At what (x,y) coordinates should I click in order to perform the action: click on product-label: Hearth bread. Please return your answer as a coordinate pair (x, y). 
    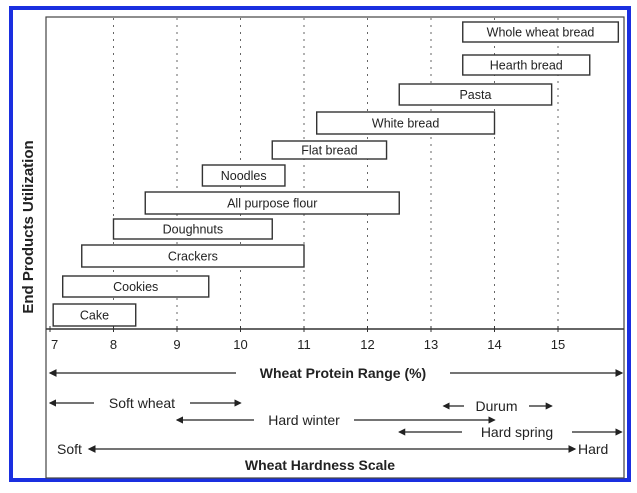
    Looking at the image, I should click on (526, 66).